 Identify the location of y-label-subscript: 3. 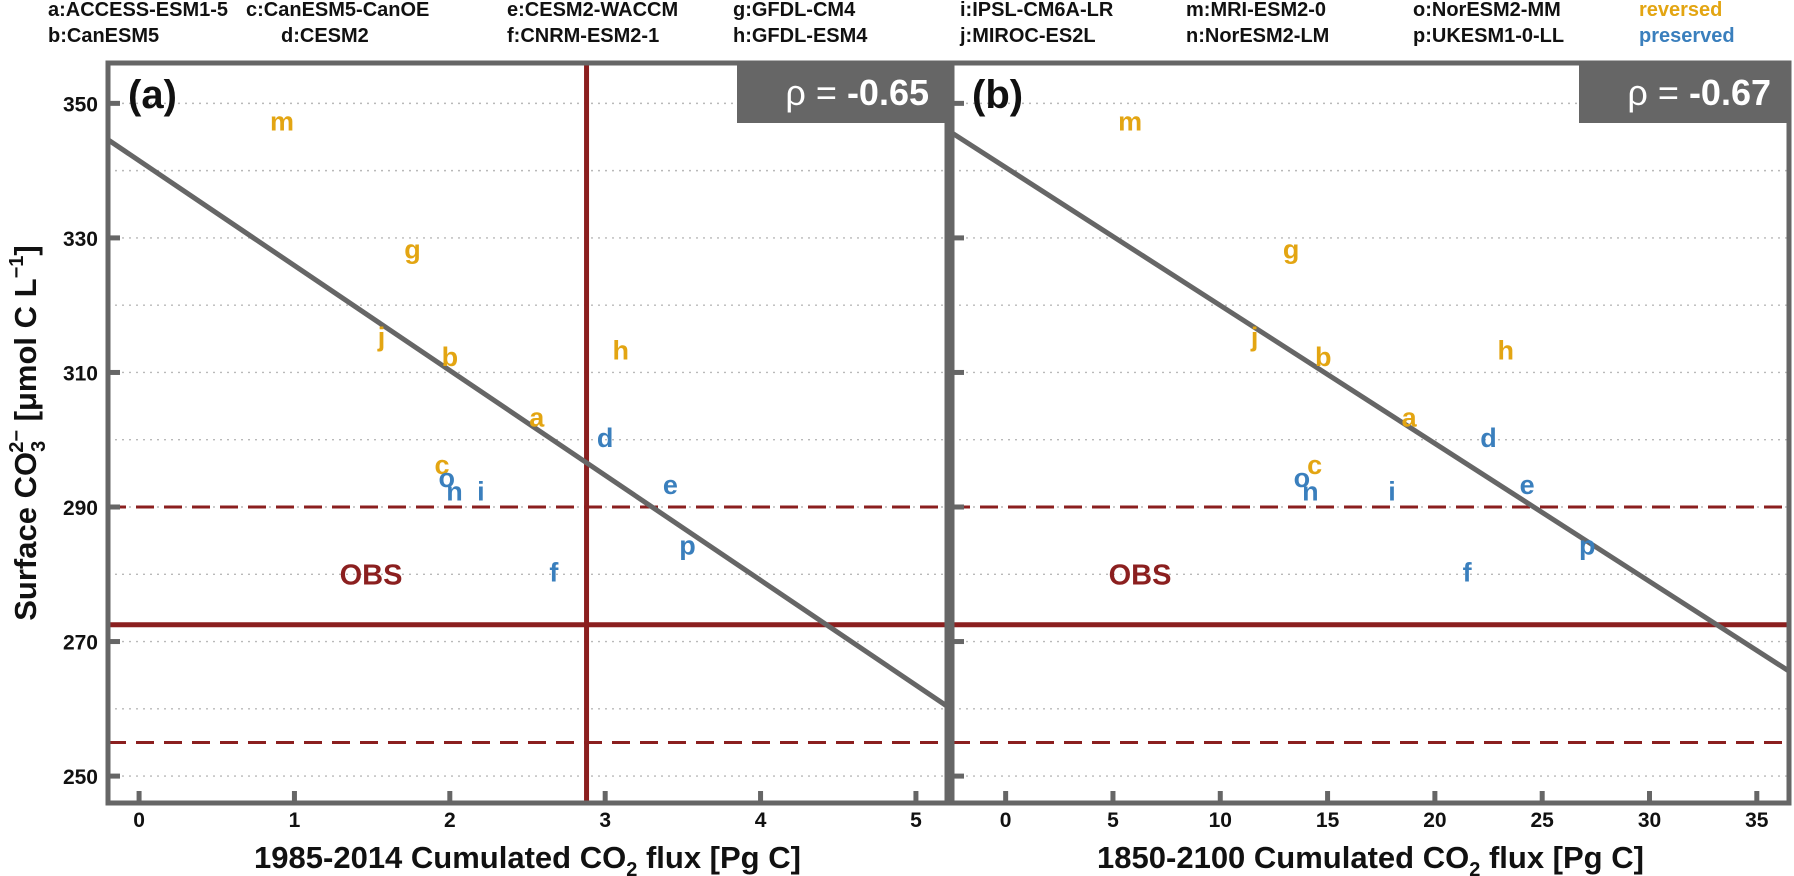
(39, 446).